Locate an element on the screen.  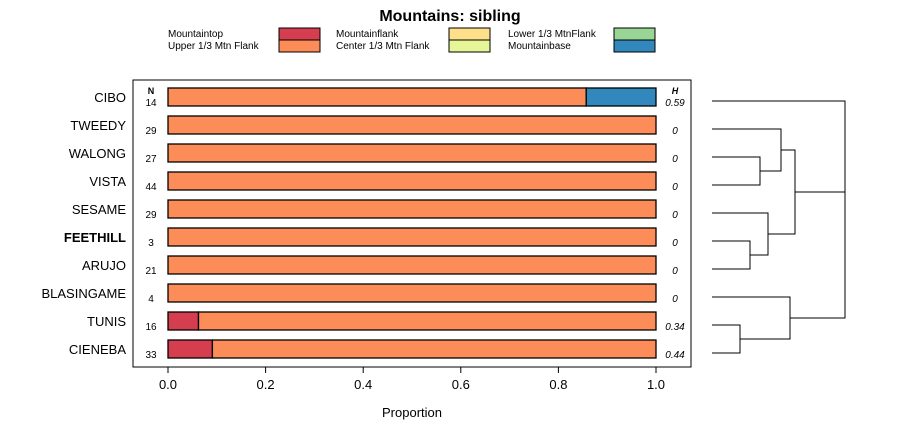
x-tick-label-0: 0.0 is located at coordinates (168, 384).